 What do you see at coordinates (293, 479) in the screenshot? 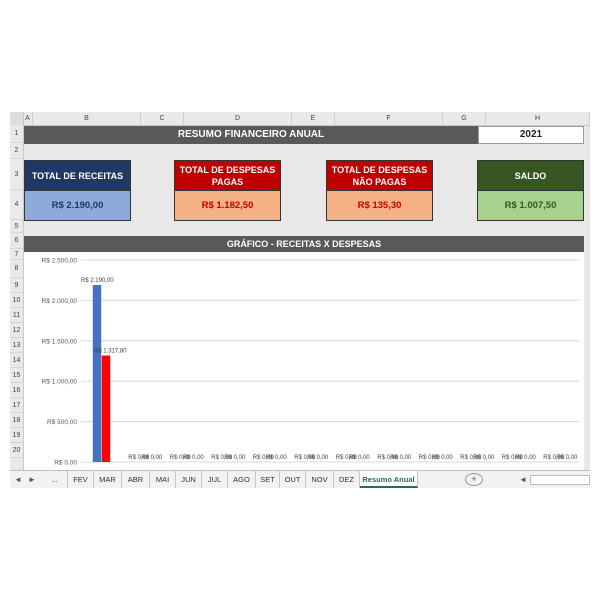
I see `sheet-tab-out: OUT` at bounding box center [293, 479].